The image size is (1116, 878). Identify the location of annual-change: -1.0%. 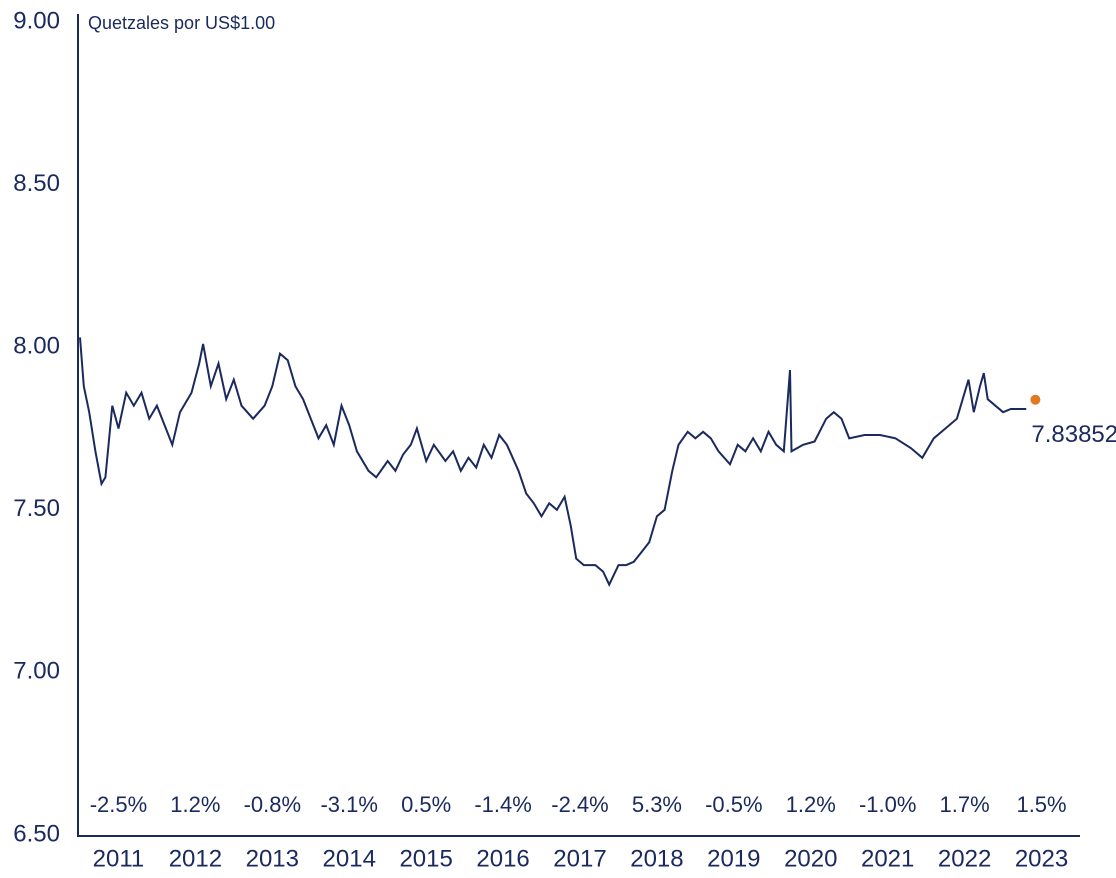
(887, 804).